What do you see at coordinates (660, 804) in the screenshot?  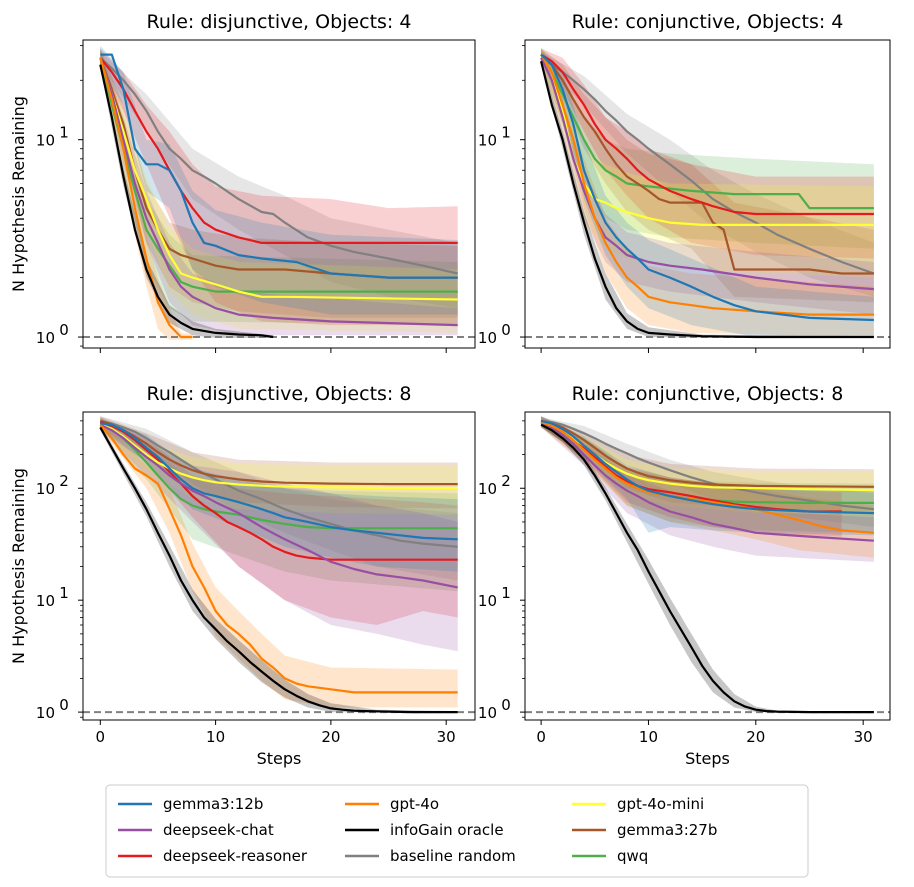 I see `legend-label-gpt-4o-mini: gpt-4o-mini` at bounding box center [660, 804].